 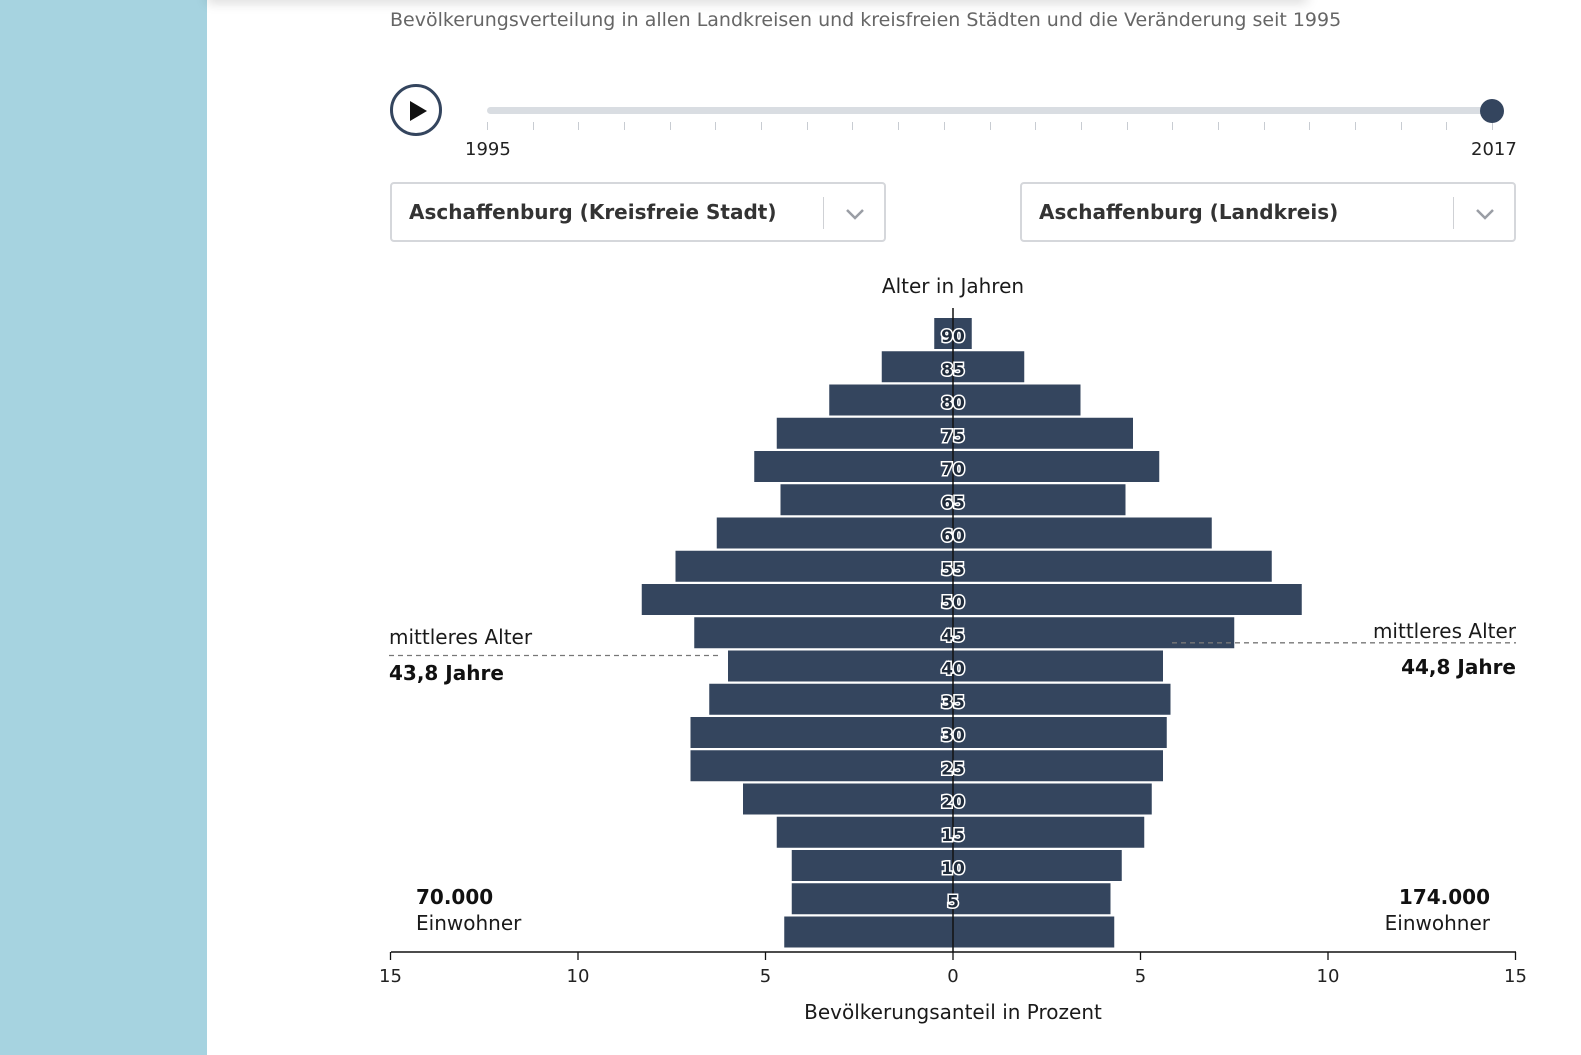 I want to click on play-button, so click(x=416, y=110).